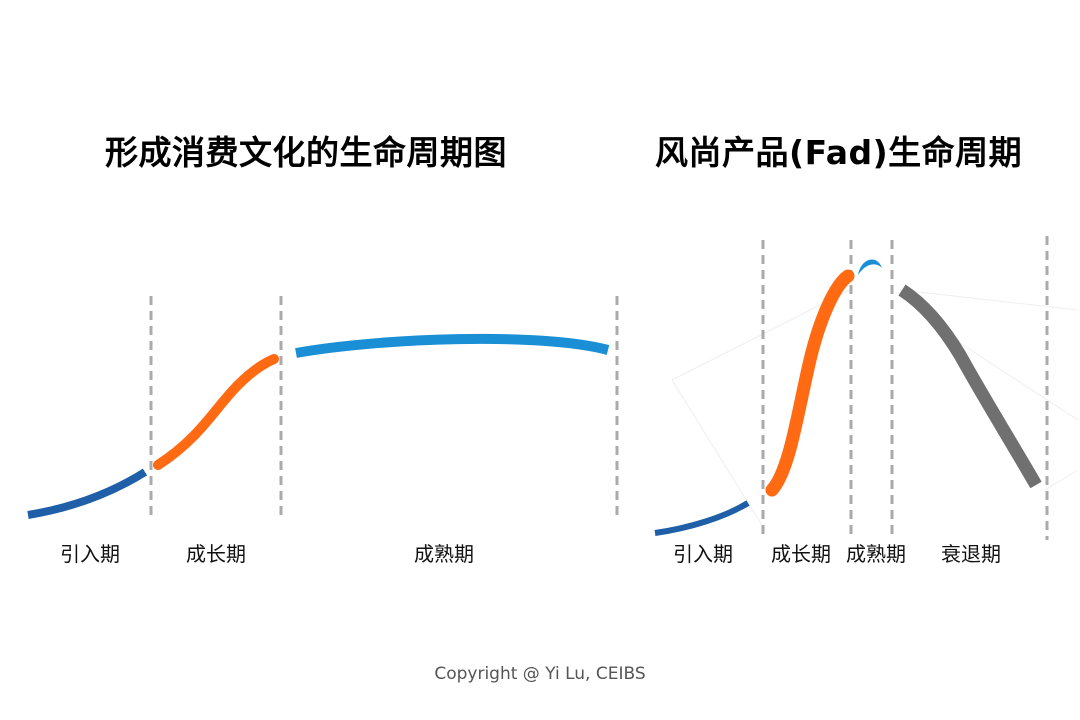  What do you see at coordinates (540, 674) in the screenshot?
I see `copyright-notice: Copyright @ Yi Lu, CEIBS` at bounding box center [540, 674].